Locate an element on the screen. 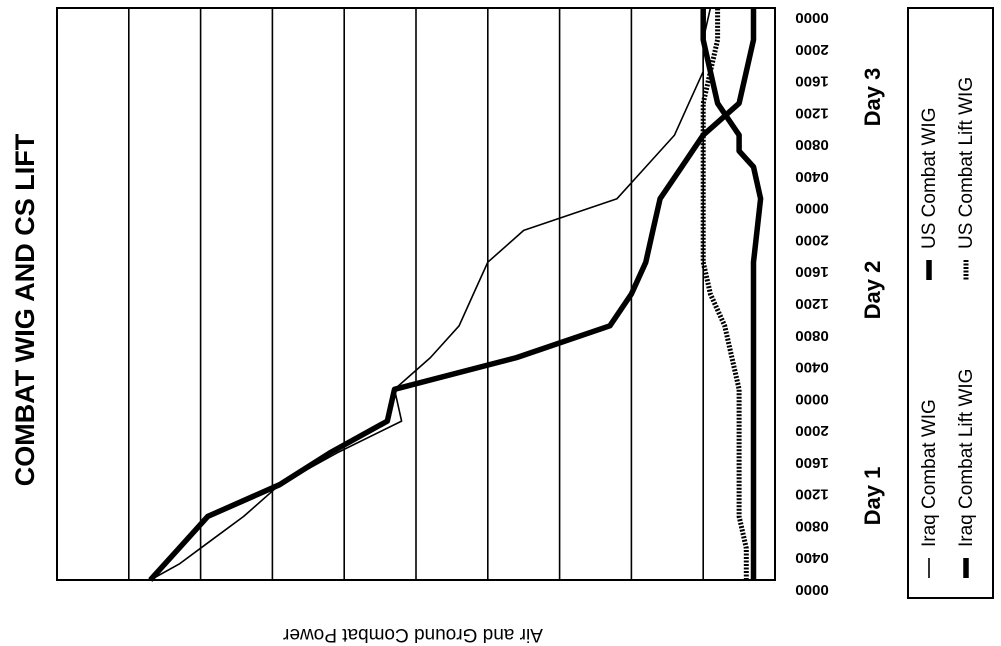 This screenshot has width=1001, height=646. legend-label-iraq-combat-wig: Iraq Combat WIG is located at coordinates (929, 473).